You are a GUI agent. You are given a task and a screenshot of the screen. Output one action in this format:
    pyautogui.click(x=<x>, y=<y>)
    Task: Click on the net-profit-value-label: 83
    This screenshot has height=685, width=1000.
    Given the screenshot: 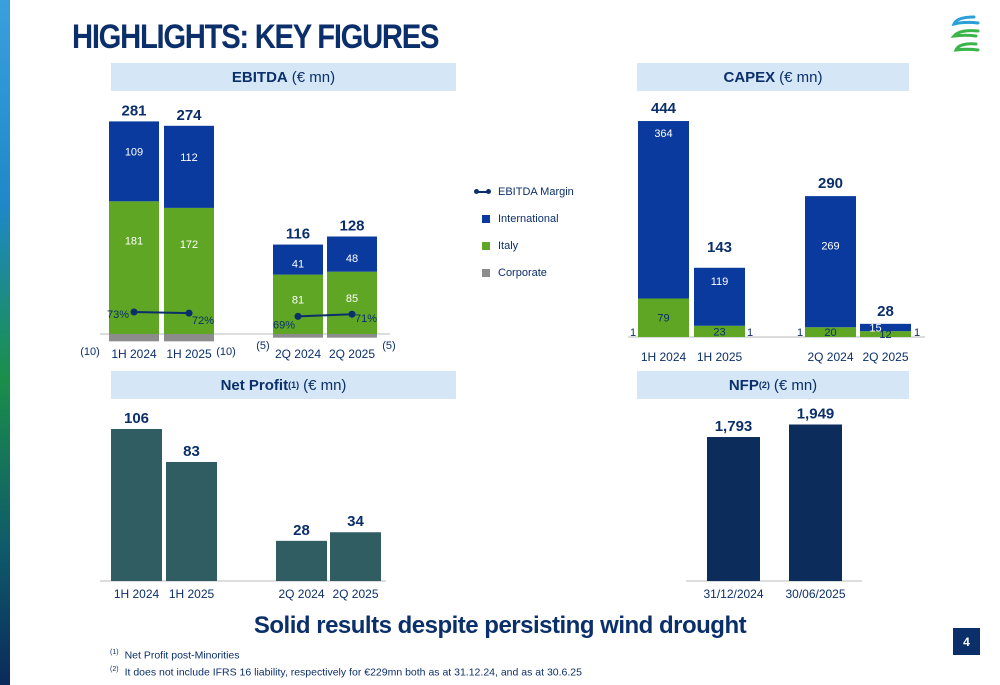 What is the action you would take?
    pyautogui.click(x=191, y=451)
    